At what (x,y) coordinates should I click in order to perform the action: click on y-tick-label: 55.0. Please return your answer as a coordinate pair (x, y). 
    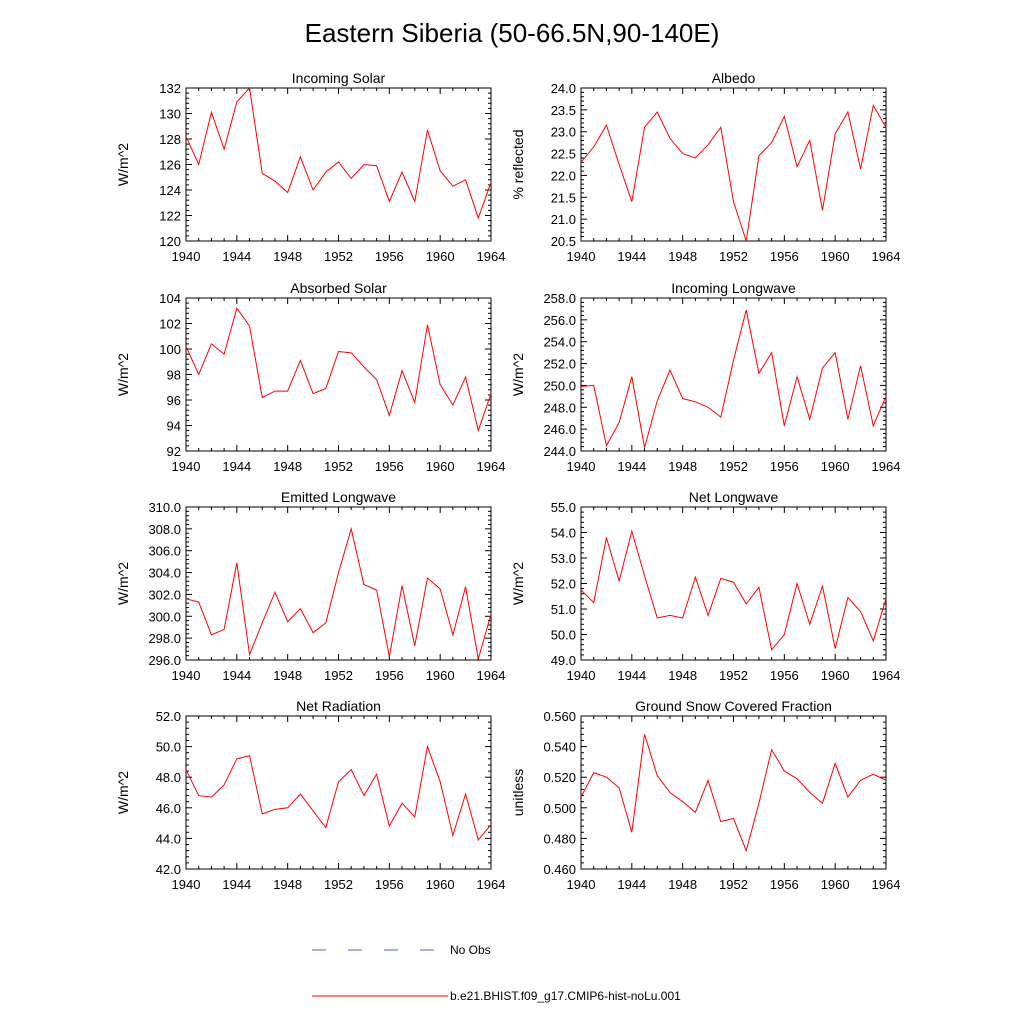
    Looking at the image, I should click on (563, 507).